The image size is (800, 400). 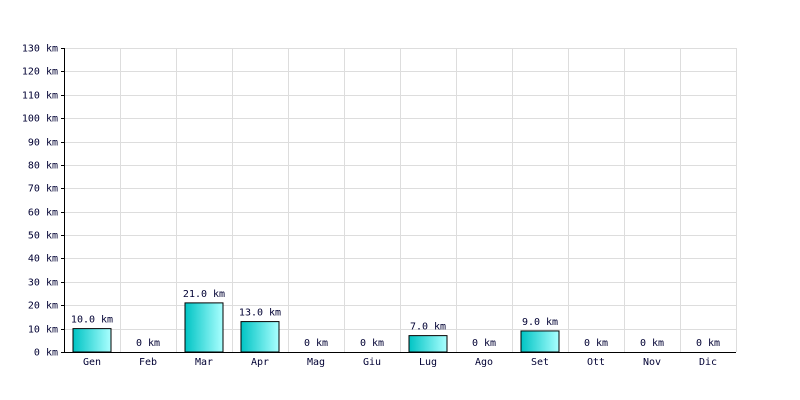 I want to click on x-tick-label: Mar, so click(x=204, y=362).